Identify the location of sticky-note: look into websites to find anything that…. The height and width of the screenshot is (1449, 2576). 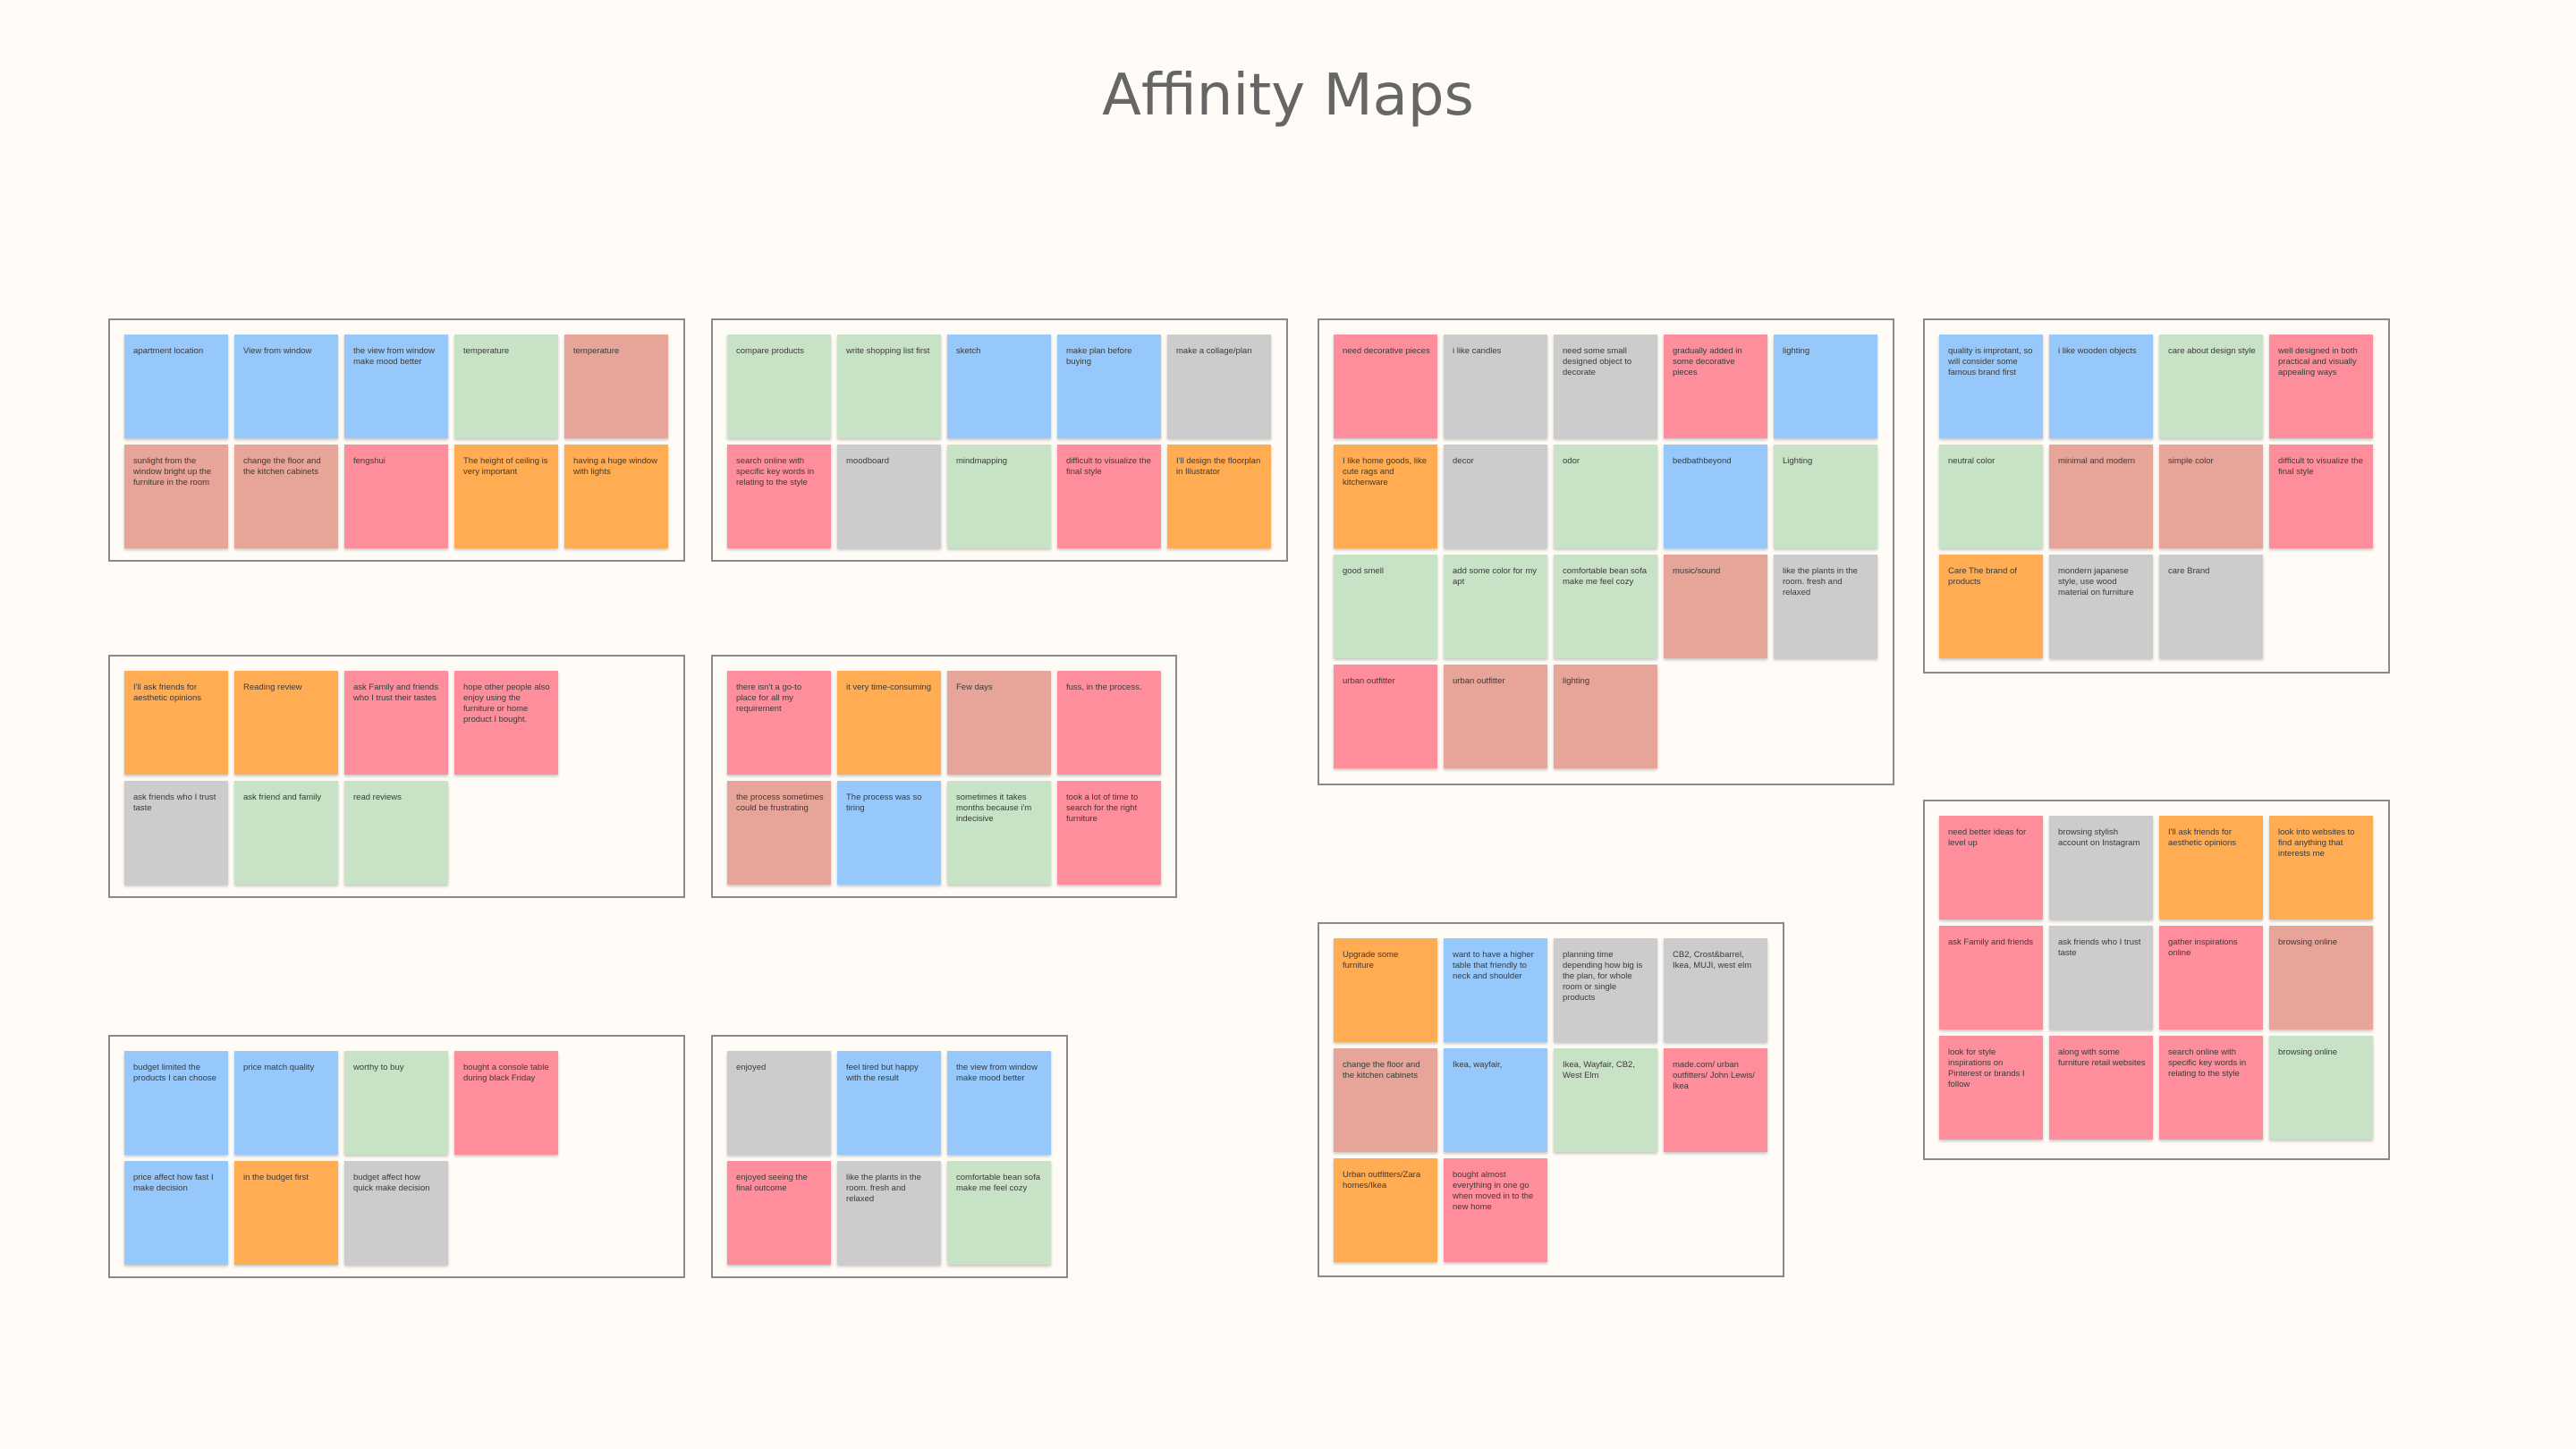
(2321, 867).